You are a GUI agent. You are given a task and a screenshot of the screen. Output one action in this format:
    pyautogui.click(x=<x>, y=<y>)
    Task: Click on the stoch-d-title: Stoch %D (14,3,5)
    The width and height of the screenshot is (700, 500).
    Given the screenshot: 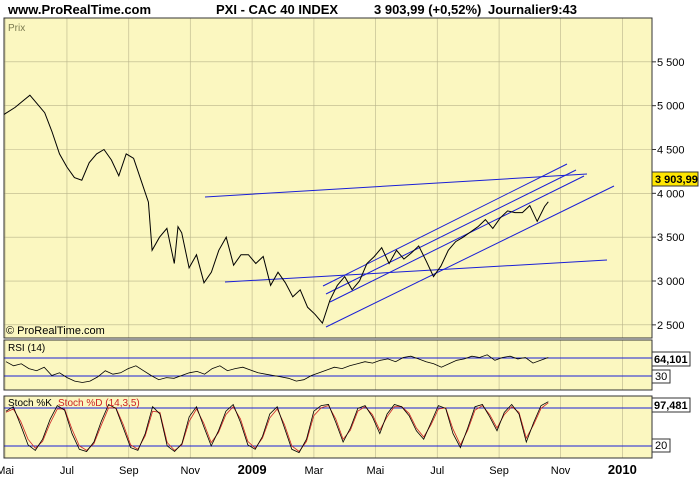 What is the action you would take?
    pyautogui.click(x=99, y=403)
    